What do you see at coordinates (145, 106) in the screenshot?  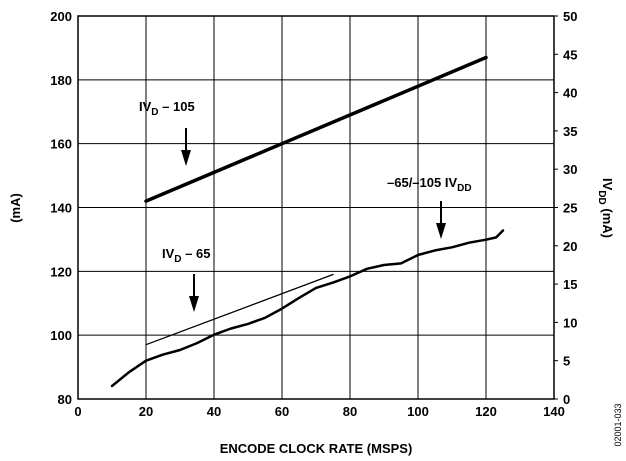 I see `annotation-ivd-105-main: IV` at bounding box center [145, 106].